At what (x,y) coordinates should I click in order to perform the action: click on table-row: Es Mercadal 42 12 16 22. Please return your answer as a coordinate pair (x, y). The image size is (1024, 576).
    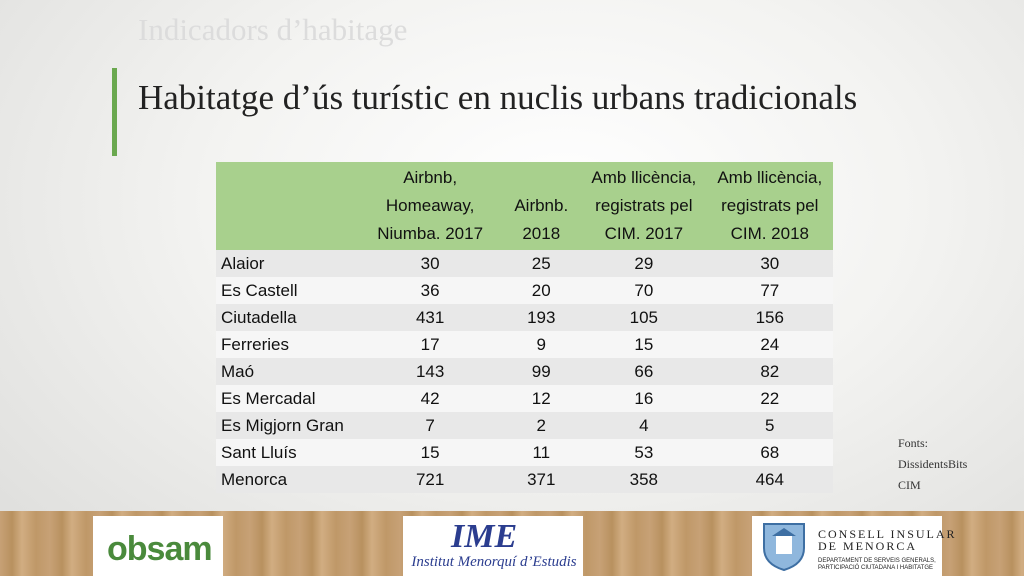
    Looking at the image, I should click on (524, 398).